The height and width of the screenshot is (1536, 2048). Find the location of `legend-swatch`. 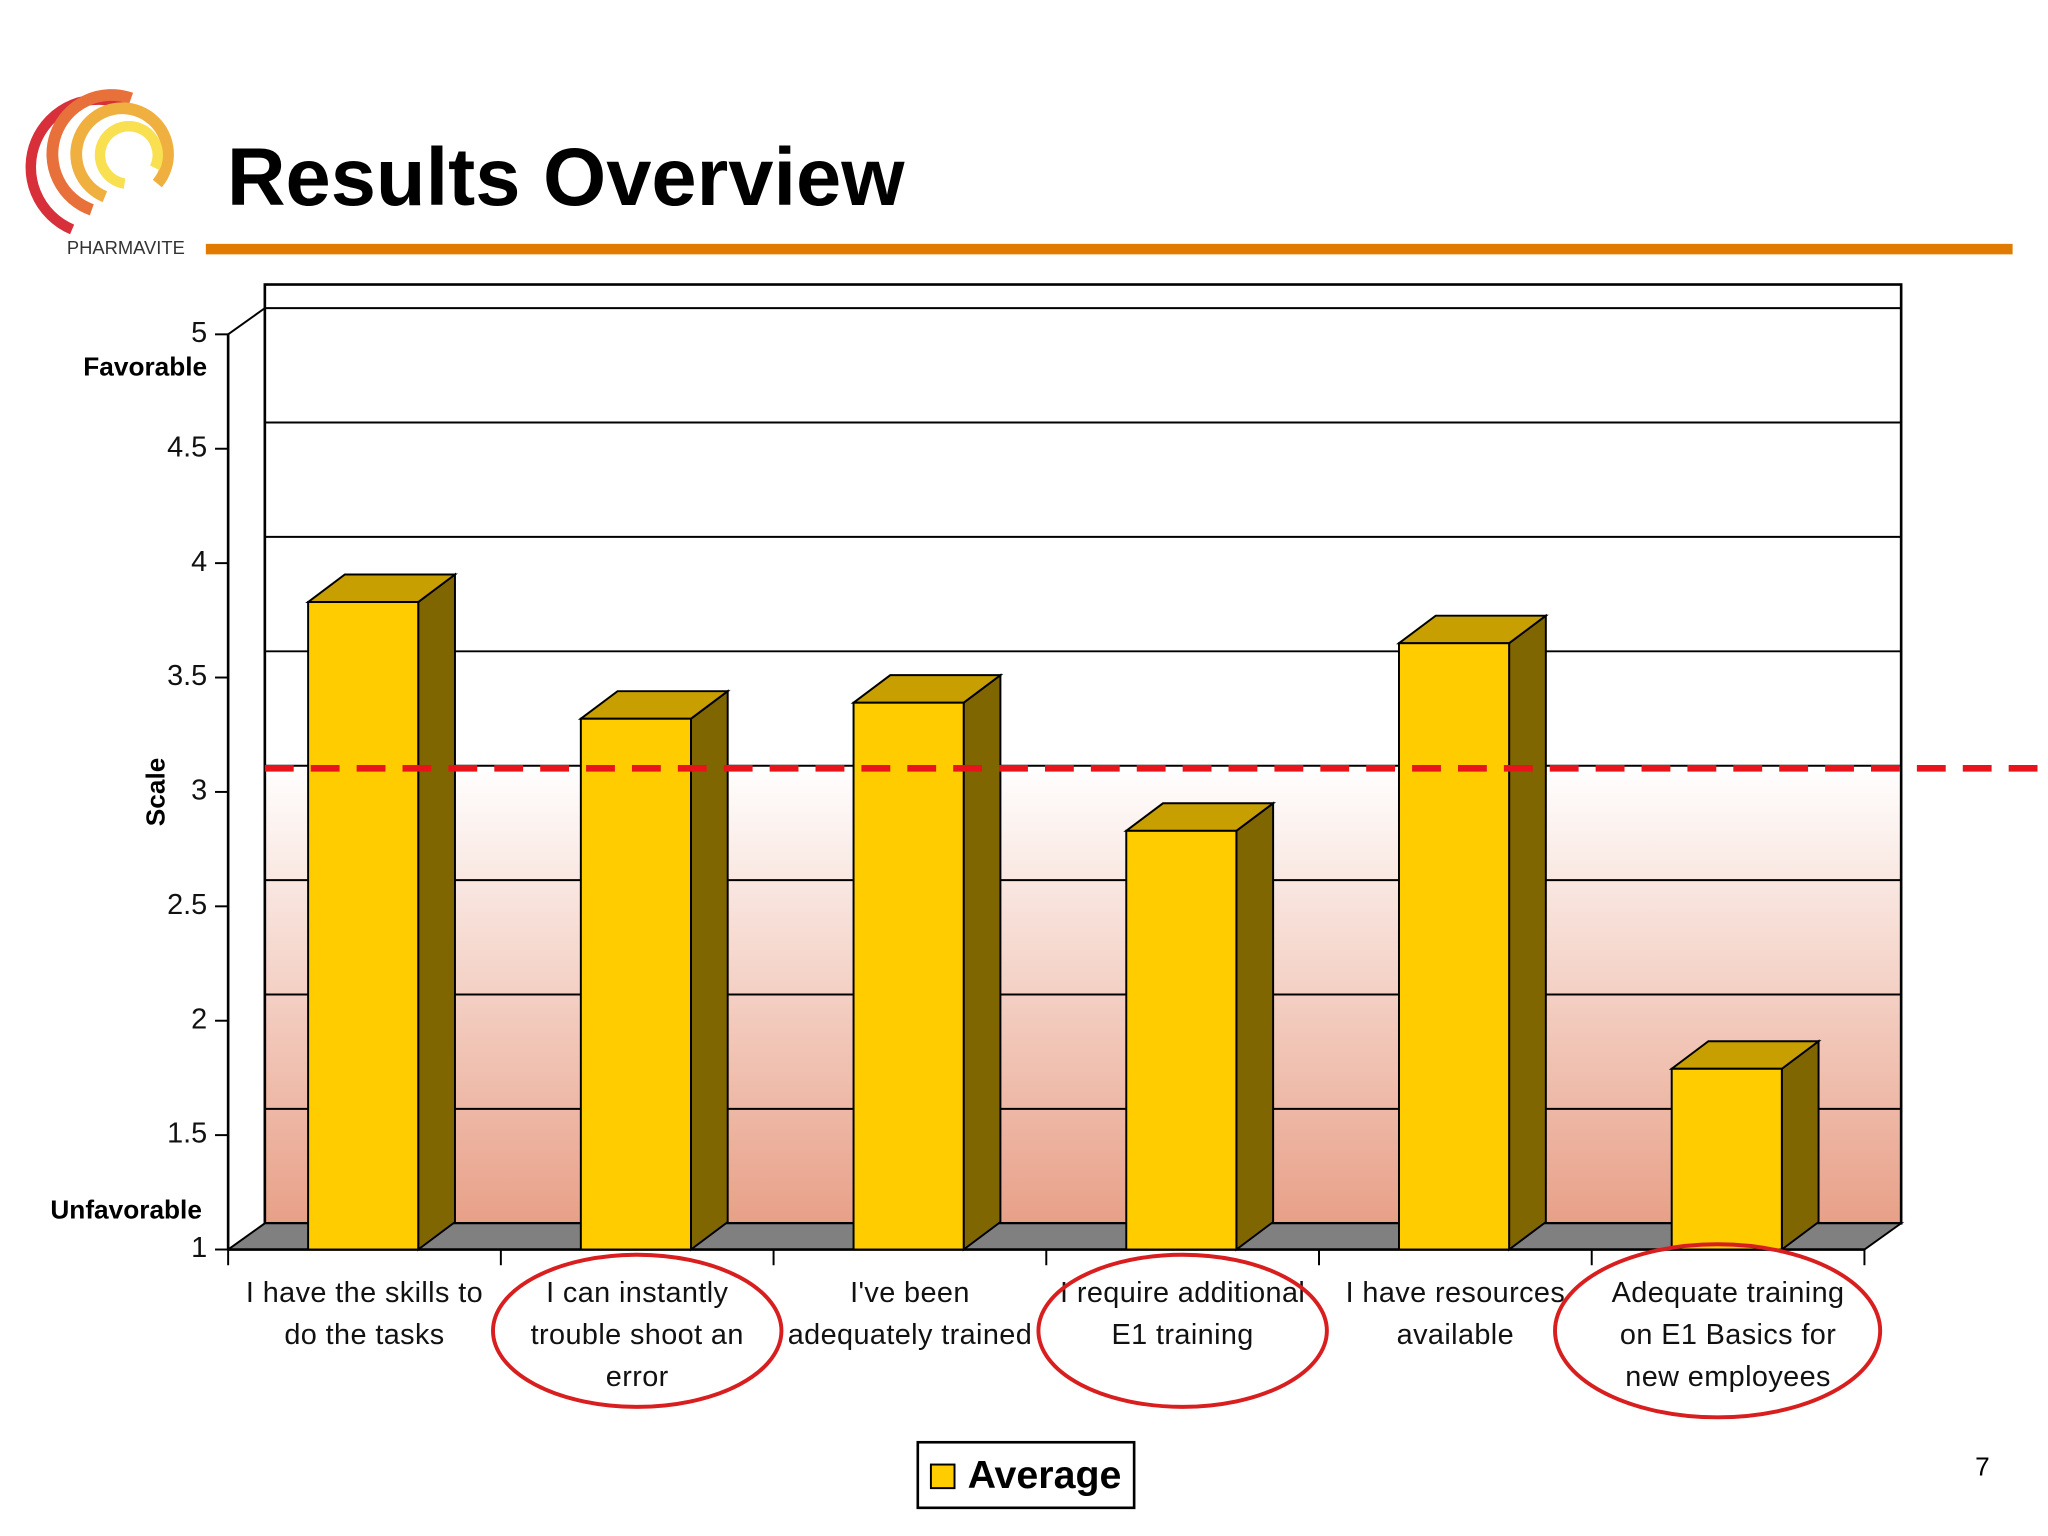

legend-swatch is located at coordinates (942, 1476).